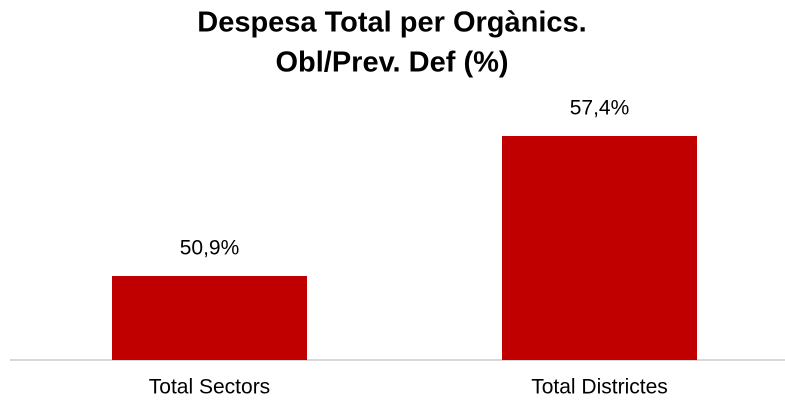 Image resolution: width=785 pixels, height=404 pixels. Describe the element at coordinates (210, 248) in the screenshot. I see `data-label: 50,9%` at that location.